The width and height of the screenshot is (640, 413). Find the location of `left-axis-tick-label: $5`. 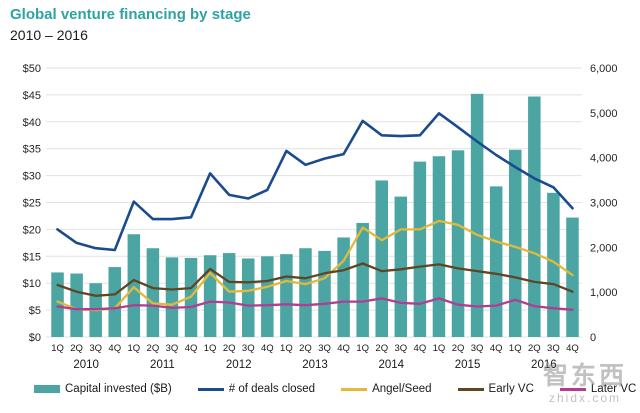

left-axis-tick-label: $5 is located at coordinates (35, 311).